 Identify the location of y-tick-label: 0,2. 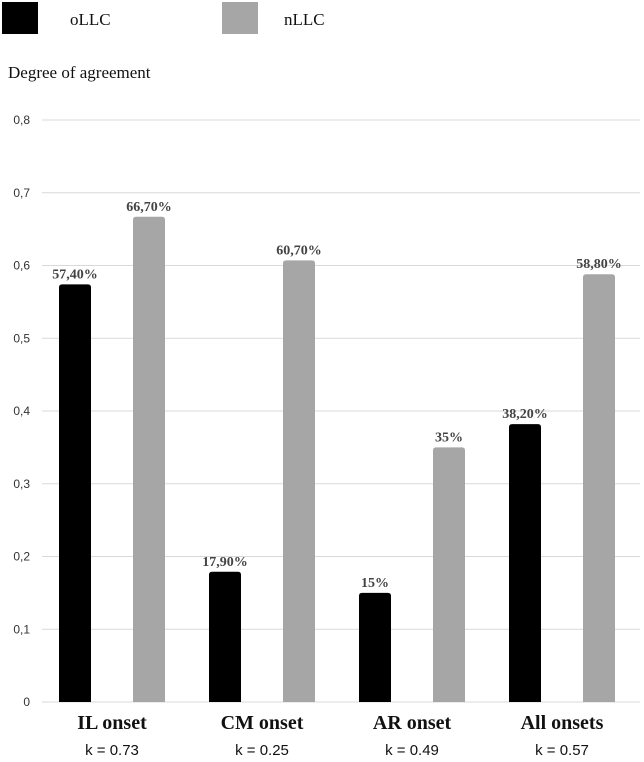
(21, 557).